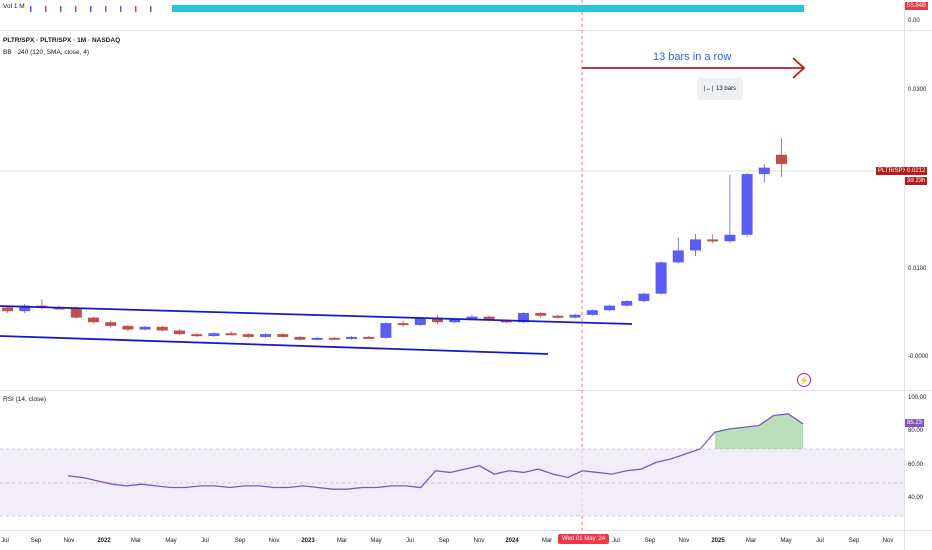 This screenshot has height=550, width=932. Describe the element at coordinates (915, 423) in the screenshot. I see `rsi-value-tag: 85.23` at that location.